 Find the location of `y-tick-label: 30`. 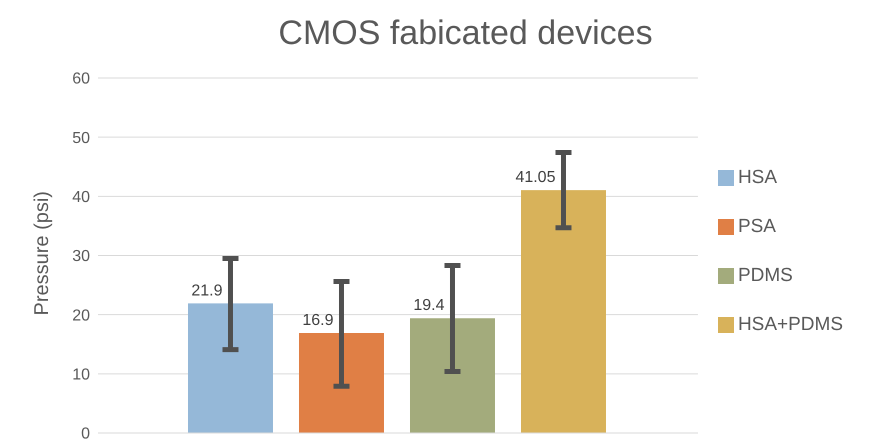

y-tick-label: 30 is located at coordinates (81, 257).